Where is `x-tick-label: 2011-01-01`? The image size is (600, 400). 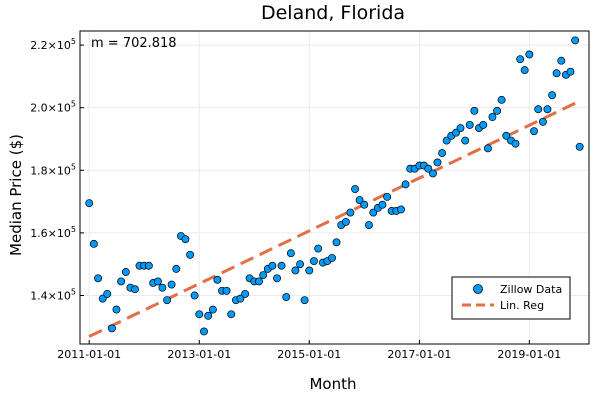
x-tick-label: 2011-01-01 is located at coordinates (89, 354).